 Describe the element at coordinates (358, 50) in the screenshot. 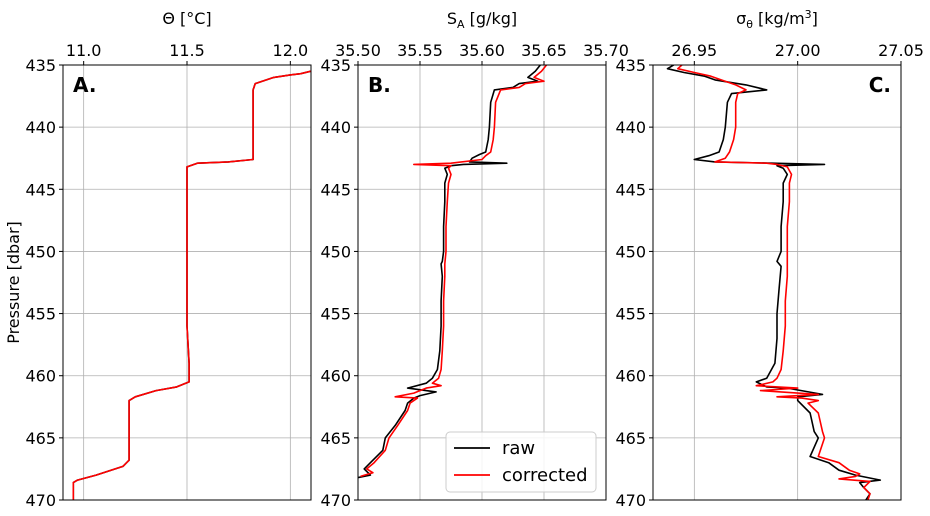

I see `x-tick-label: 35.50` at that location.